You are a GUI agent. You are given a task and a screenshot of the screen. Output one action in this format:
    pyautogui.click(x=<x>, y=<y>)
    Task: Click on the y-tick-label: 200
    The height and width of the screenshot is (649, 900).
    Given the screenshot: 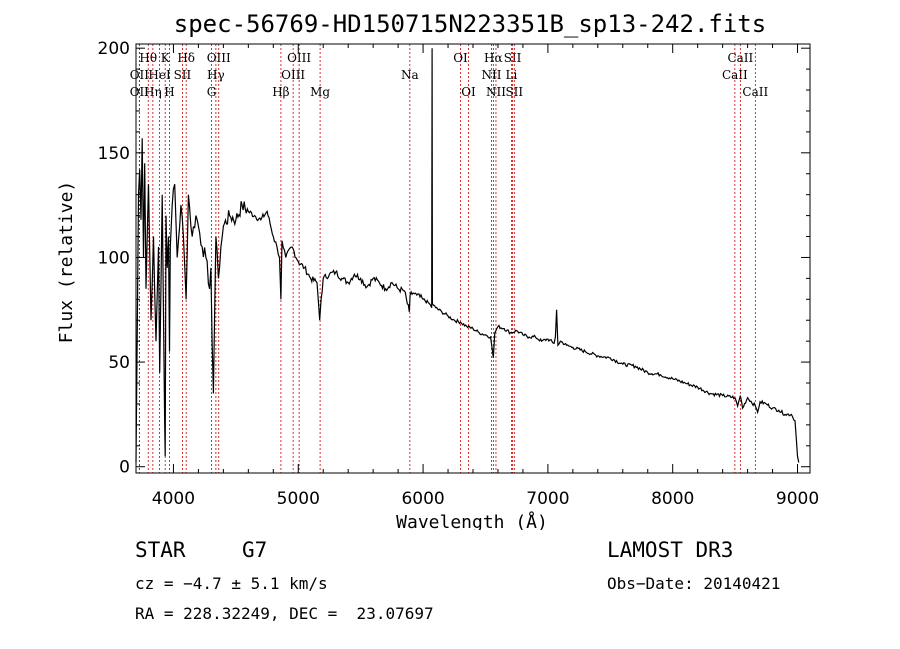 What is the action you would take?
    pyautogui.click(x=114, y=49)
    